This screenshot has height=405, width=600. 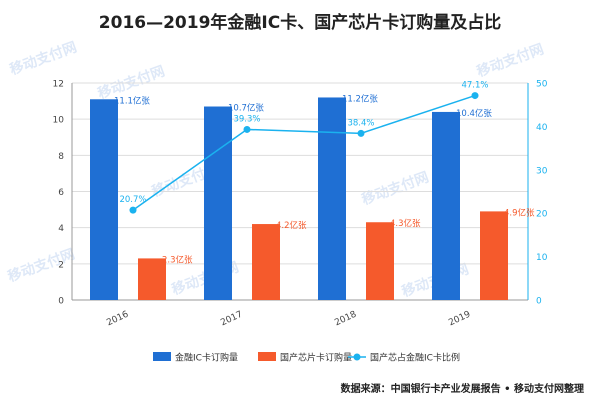 What do you see at coordinates (475, 96) in the screenshot?
I see `line-point-2019` at bounding box center [475, 96].